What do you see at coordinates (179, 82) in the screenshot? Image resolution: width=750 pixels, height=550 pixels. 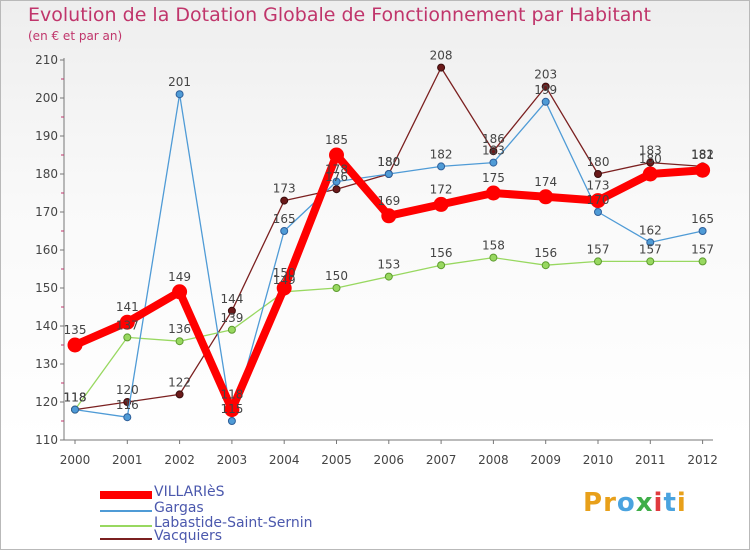 I see `data-label: 201` at bounding box center [179, 82].